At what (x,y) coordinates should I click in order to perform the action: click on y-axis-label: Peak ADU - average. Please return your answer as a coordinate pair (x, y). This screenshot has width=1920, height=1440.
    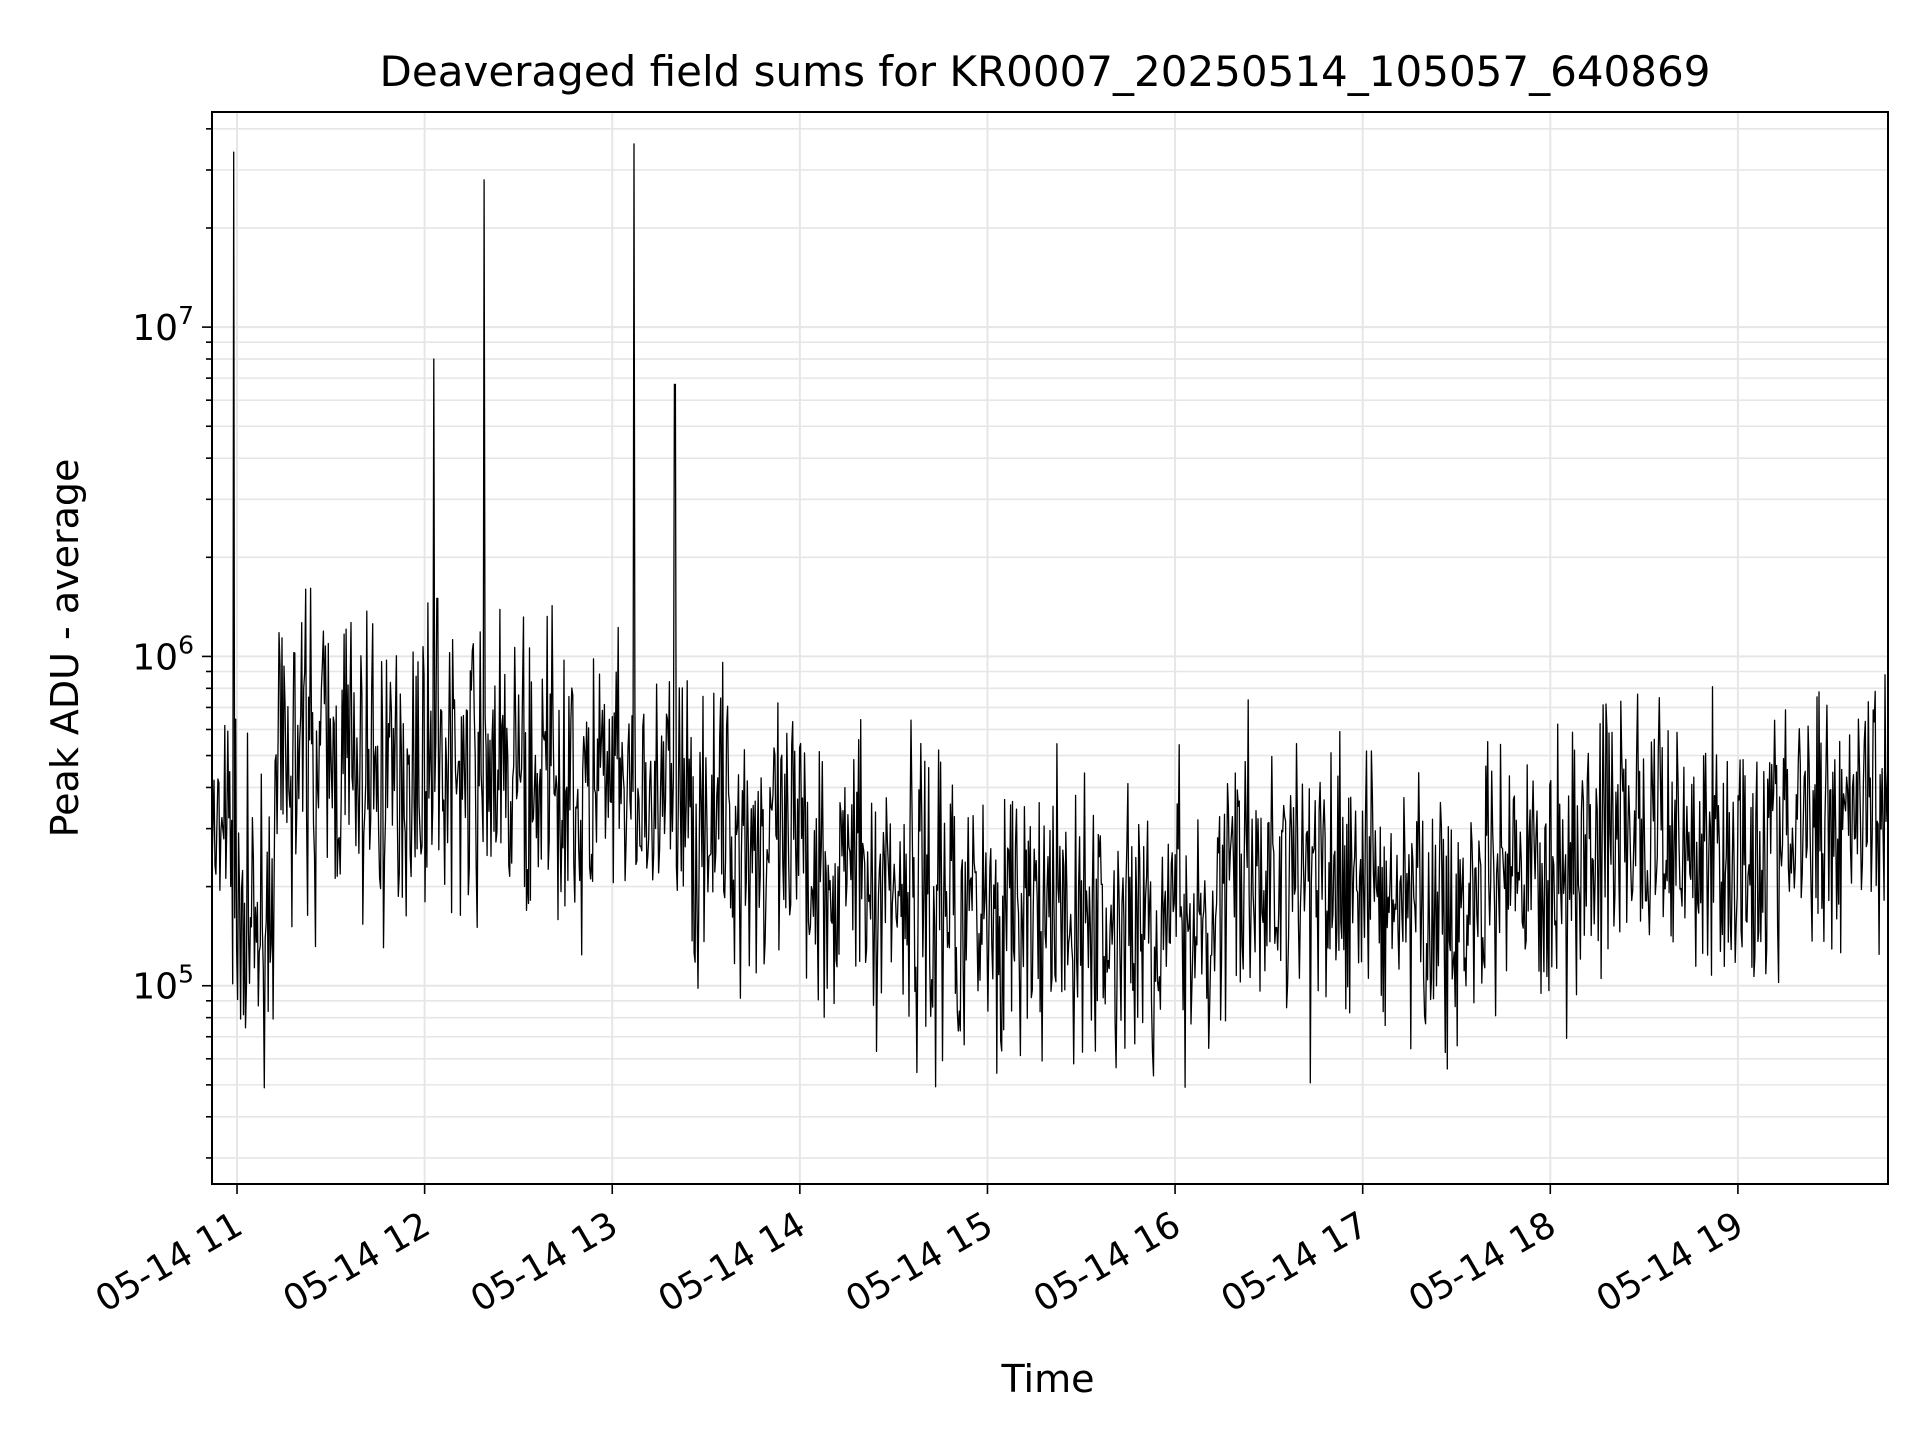
    Looking at the image, I should click on (65, 648).